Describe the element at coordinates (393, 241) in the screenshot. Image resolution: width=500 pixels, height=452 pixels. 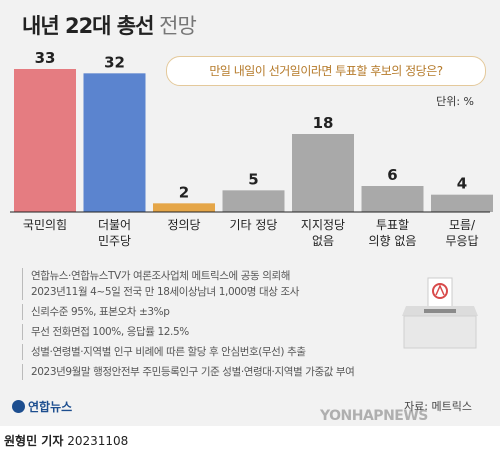
I see `category-label: 의향 없음` at that location.